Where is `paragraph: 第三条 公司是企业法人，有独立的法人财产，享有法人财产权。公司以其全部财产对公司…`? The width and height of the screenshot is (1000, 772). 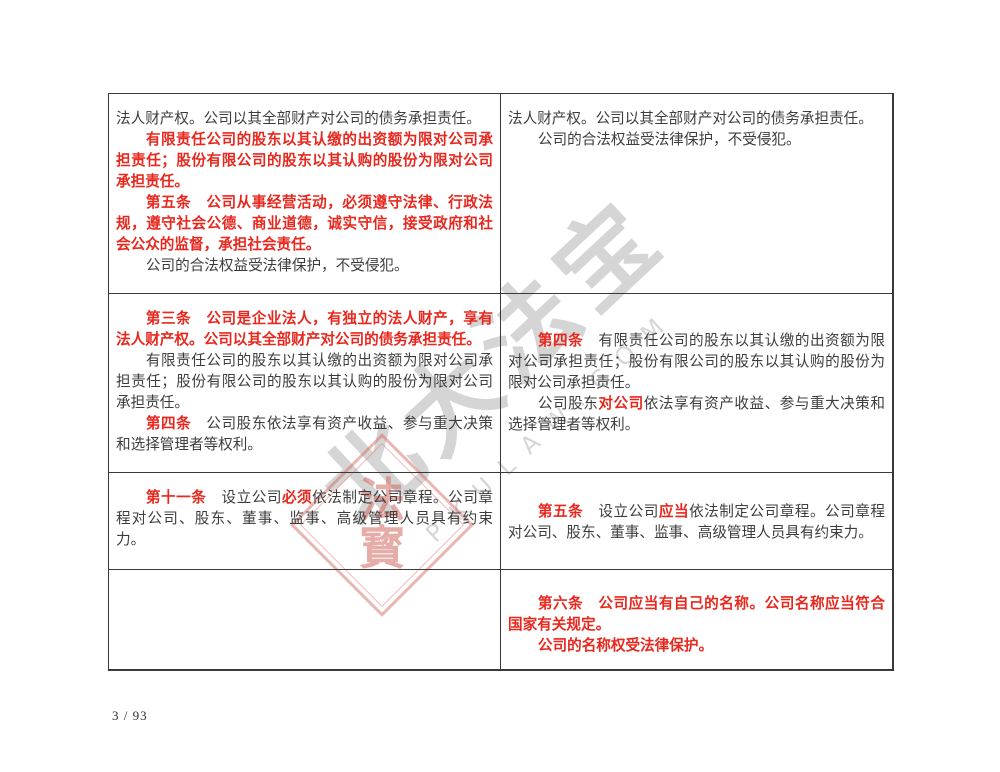 paragraph: 第三条 公司是企业法人，有独立的法人财产，享有法人财产权。公司以其全部财产对公司… is located at coordinates (304, 330).